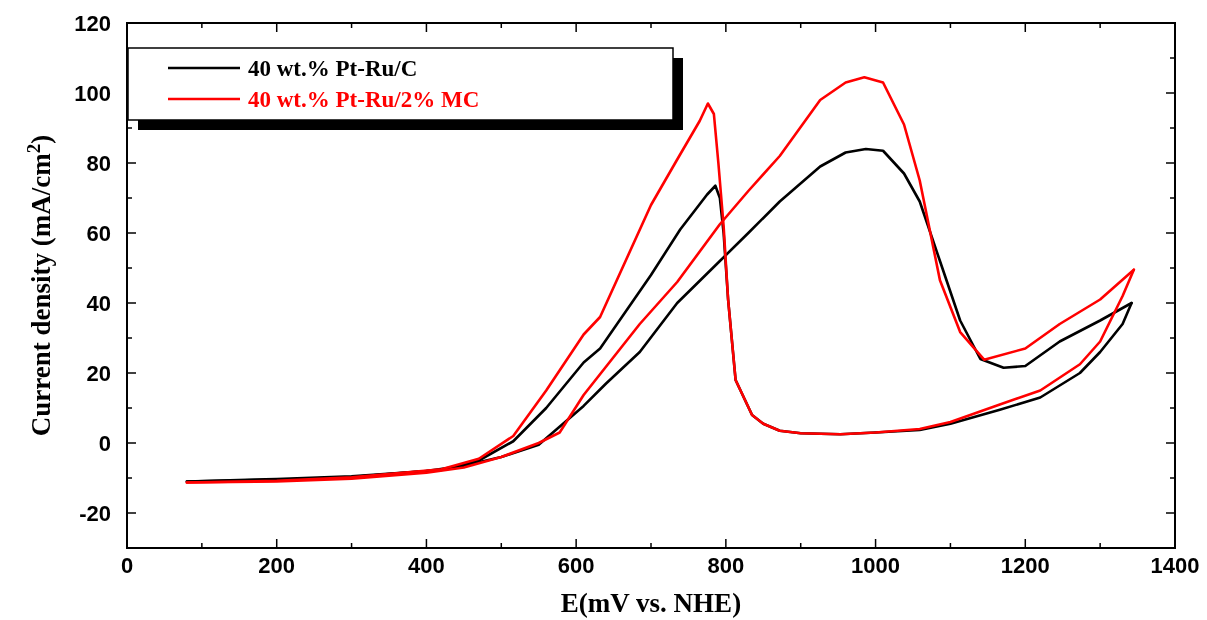 The width and height of the screenshot is (1207, 620). Describe the element at coordinates (364, 100) in the screenshot. I see `legend-label: 40 wt.% Pt-Ru/2% MC` at that location.